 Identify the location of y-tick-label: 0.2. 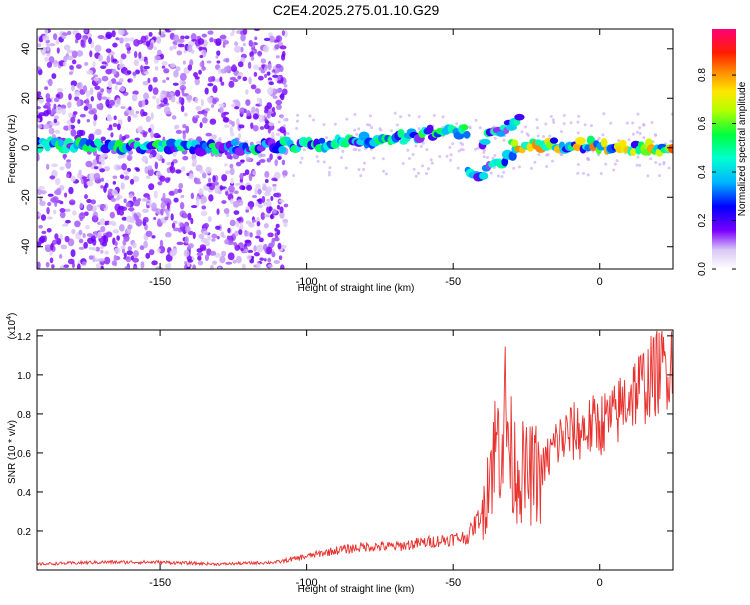
(24, 532).